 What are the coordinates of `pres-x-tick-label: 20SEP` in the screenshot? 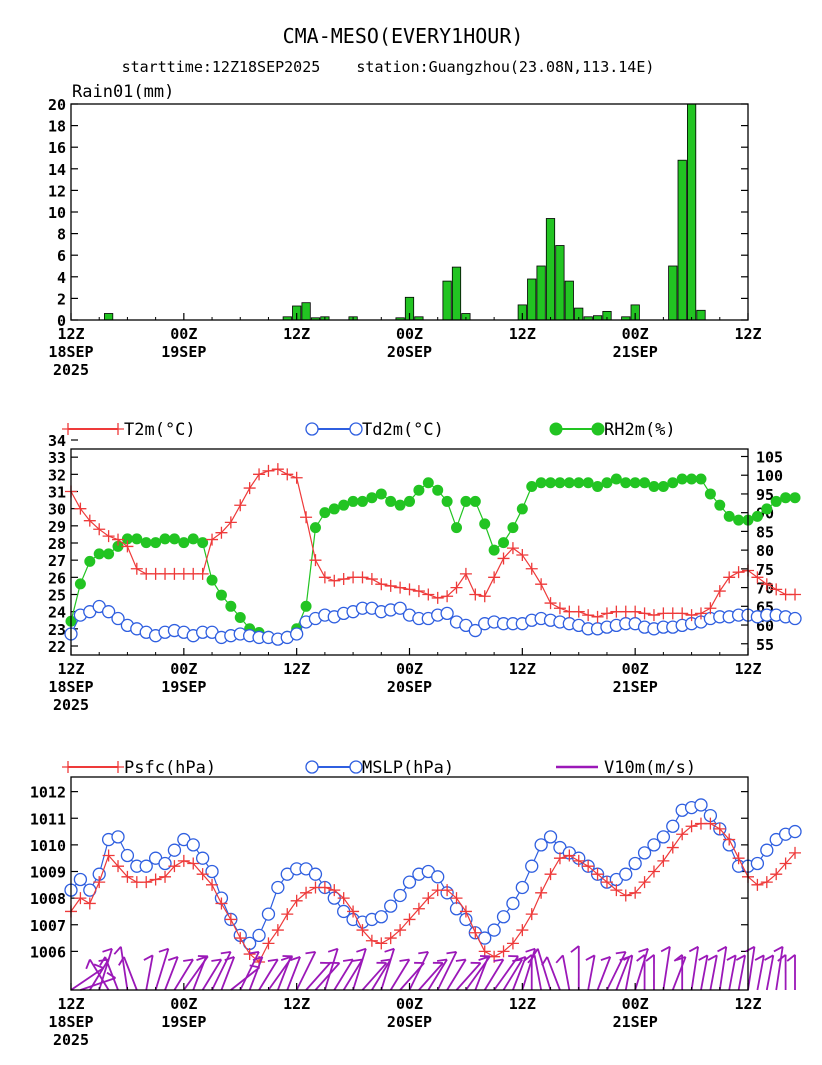 It's located at (409, 1022).